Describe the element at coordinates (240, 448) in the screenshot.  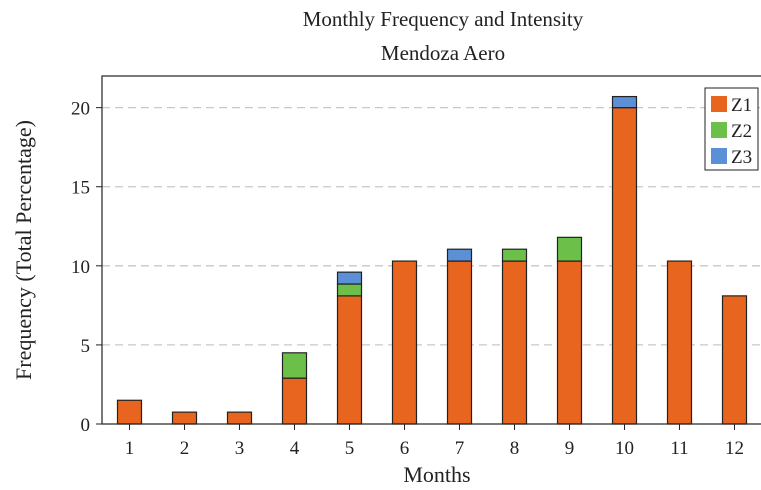
I see `x-tick-label: 3` at that location.